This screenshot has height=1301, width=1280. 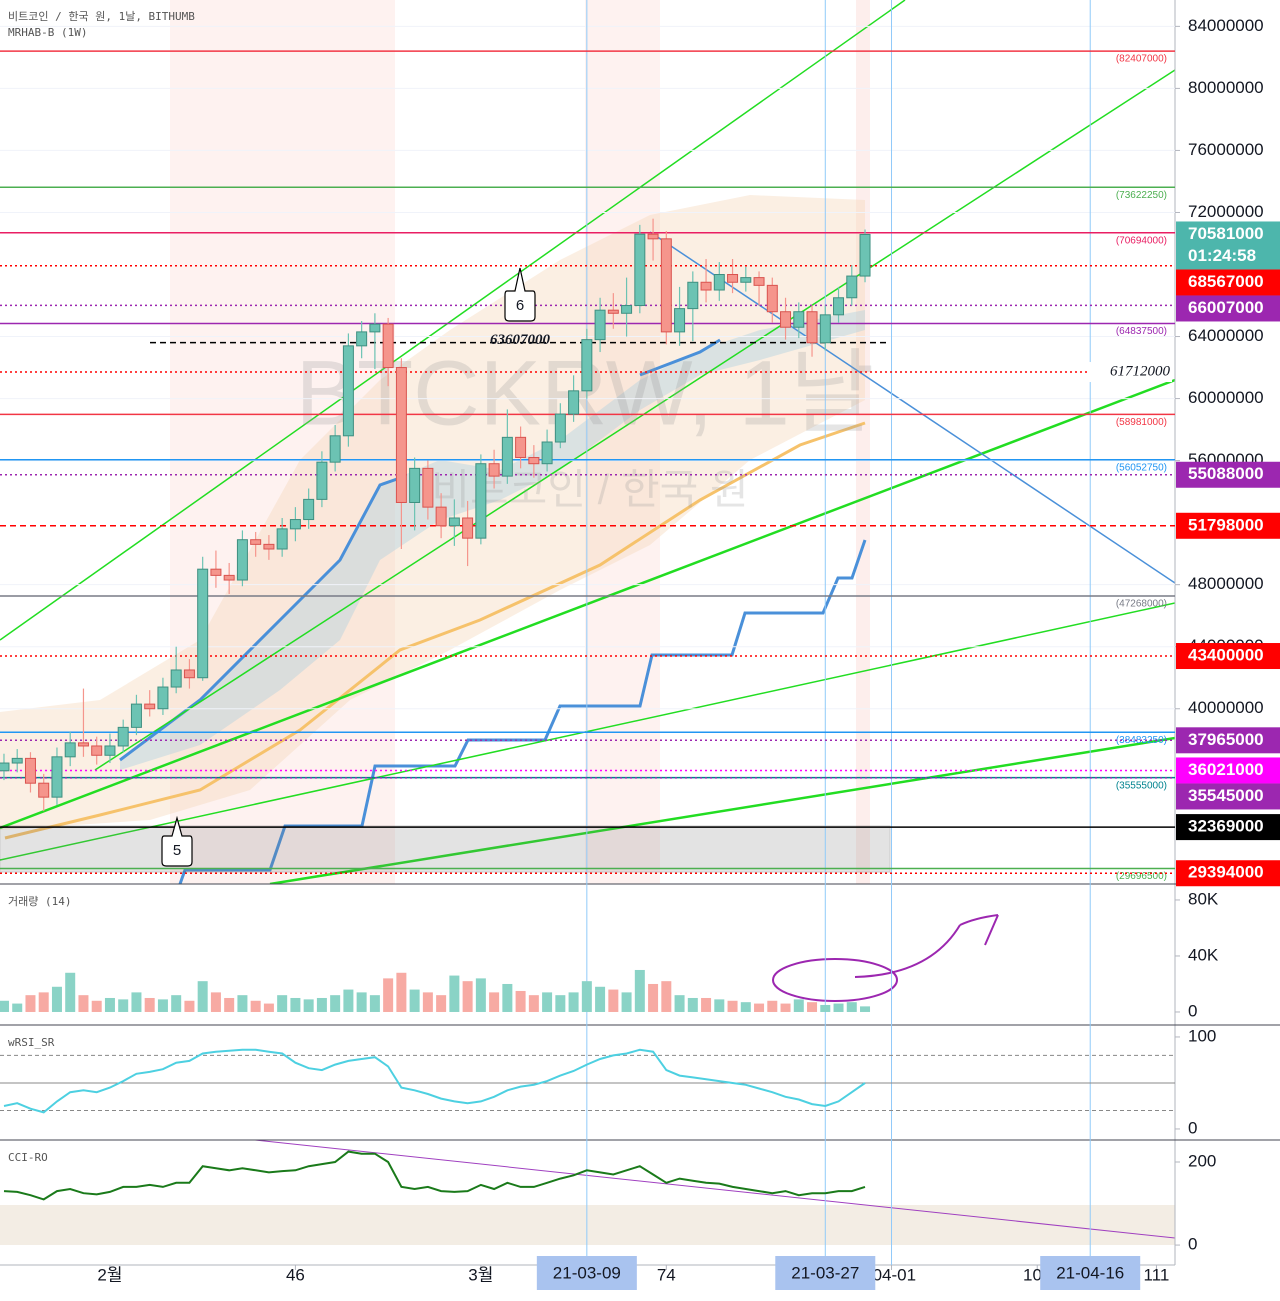 I want to click on level-note: (82407000), so click(x=1141, y=59).